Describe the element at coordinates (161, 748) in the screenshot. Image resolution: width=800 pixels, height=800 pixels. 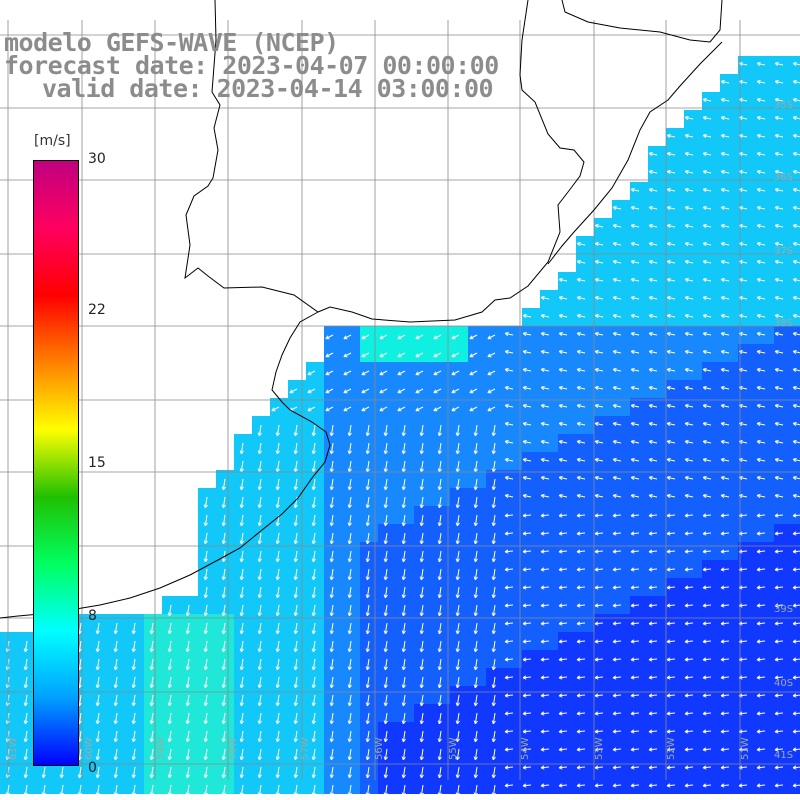
I see `lon-label: 59W` at that location.